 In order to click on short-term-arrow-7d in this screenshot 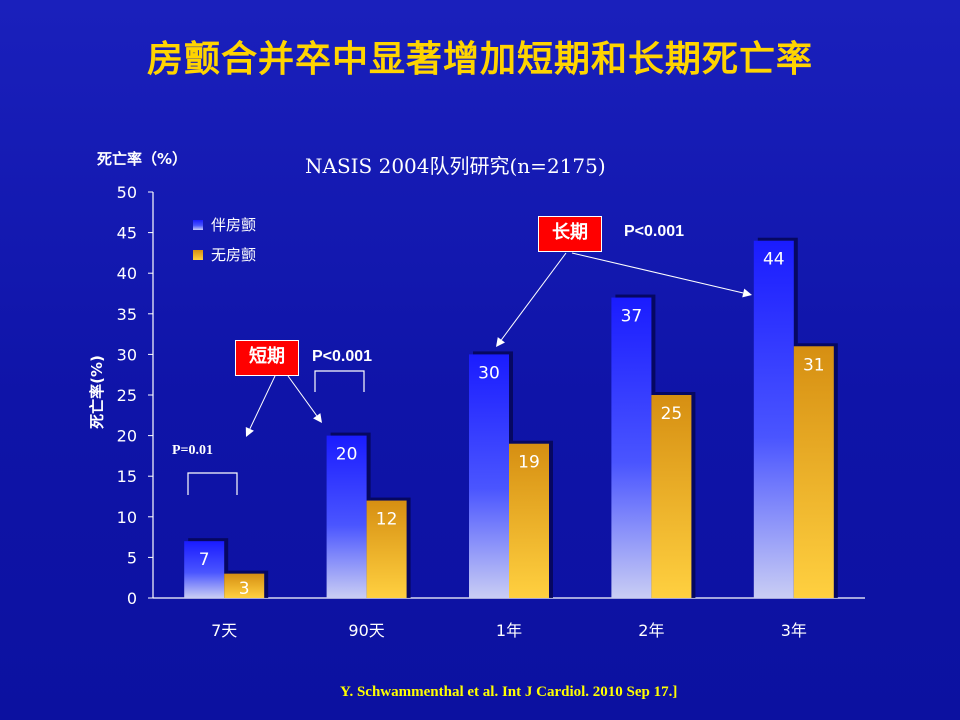, I will do `click(260, 406)`.